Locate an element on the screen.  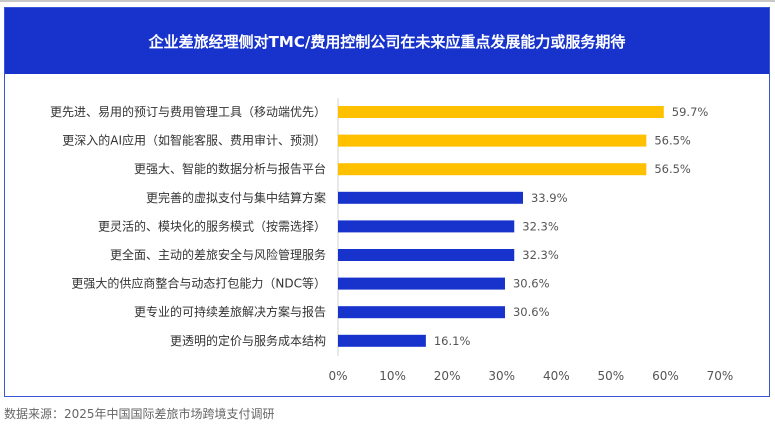
category-label: 更先进、易用的预订与费用管理工具（移动端优先） is located at coordinates (188, 111).